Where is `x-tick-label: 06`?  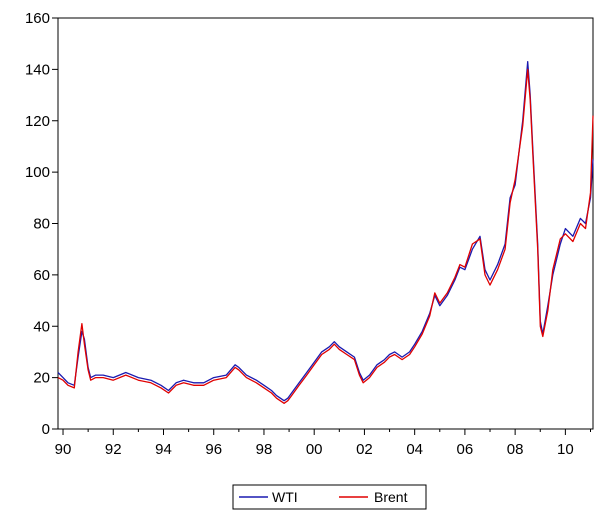
x-tick-label: 06 is located at coordinates (465, 449).